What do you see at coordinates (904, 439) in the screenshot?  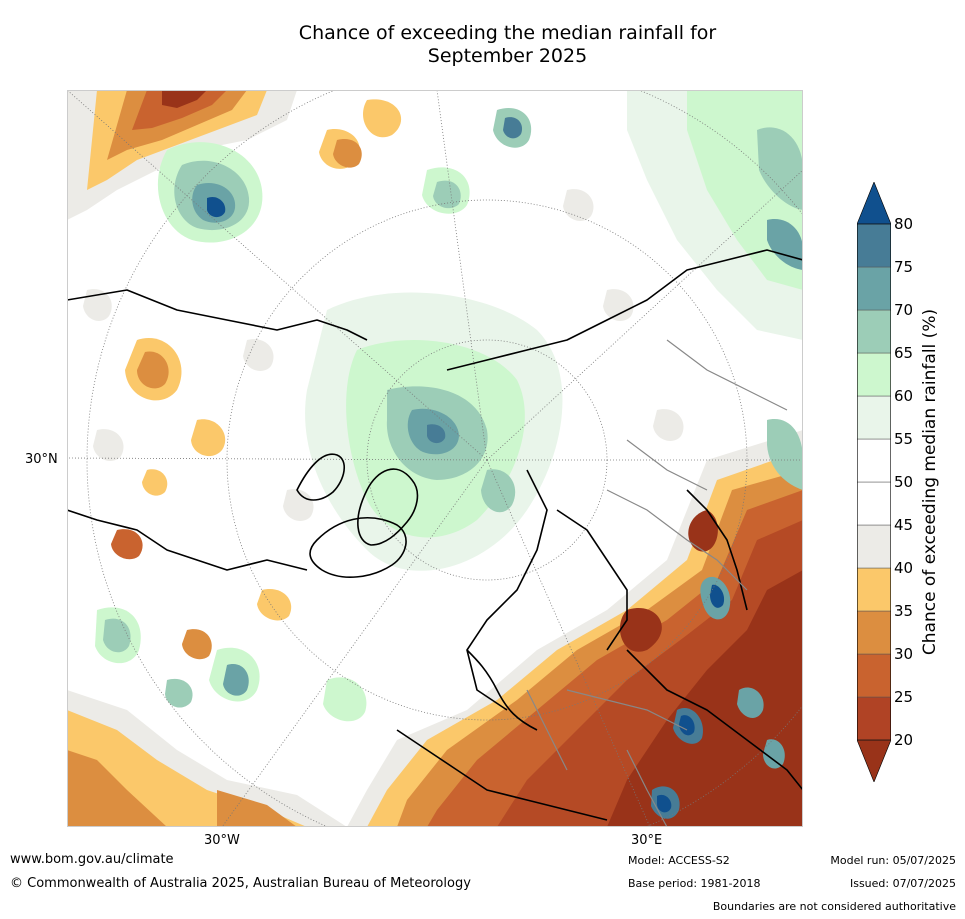 I see `colorbar-tick-label: 55` at bounding box center [904, 439].